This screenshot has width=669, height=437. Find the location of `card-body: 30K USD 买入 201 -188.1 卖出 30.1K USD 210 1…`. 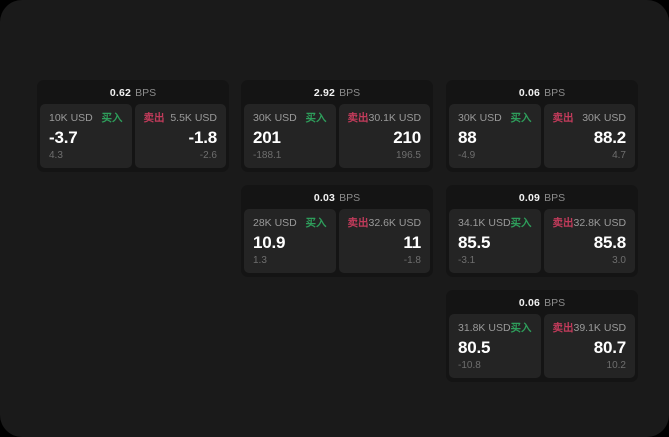

card-body: 30K USD 买入 201 -188.1 卖出 30.1K USD 210 1… is located at coordinates (337, 137).